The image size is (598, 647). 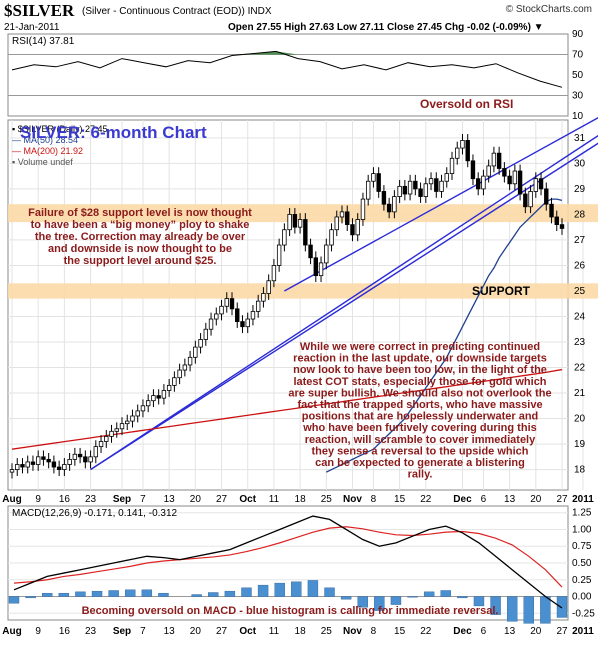 What do you see at coordinates (91, 499) in the screenshot?
I see `price-x-tick-label: 23` at bounding box center [91, 499].